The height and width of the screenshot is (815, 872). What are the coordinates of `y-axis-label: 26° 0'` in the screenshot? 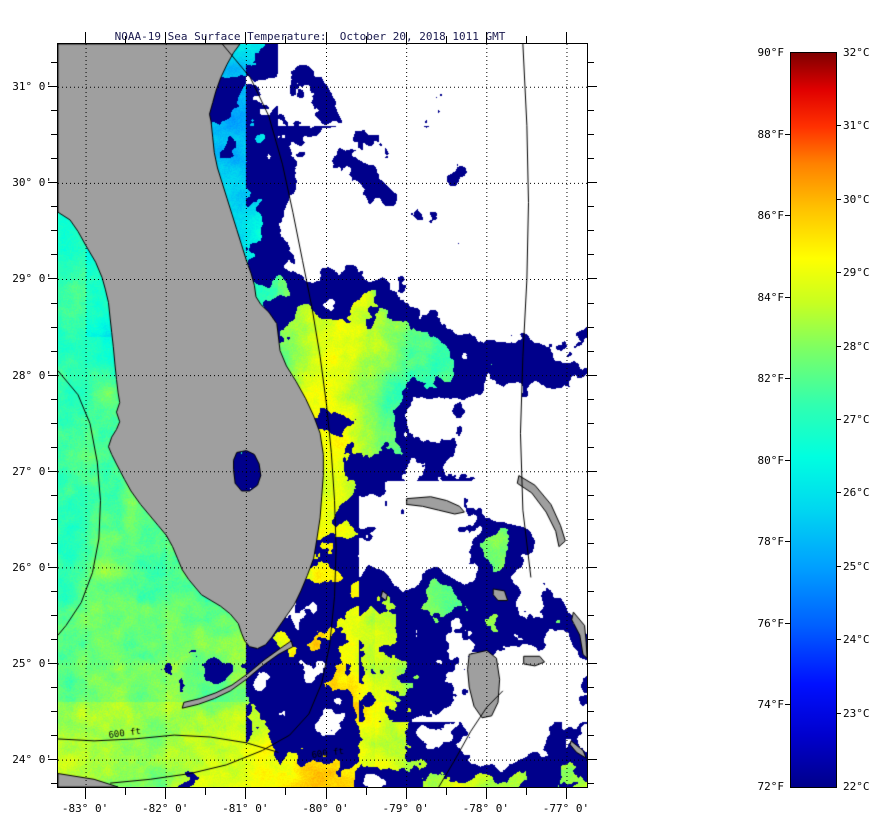 It's located at (32, 567).